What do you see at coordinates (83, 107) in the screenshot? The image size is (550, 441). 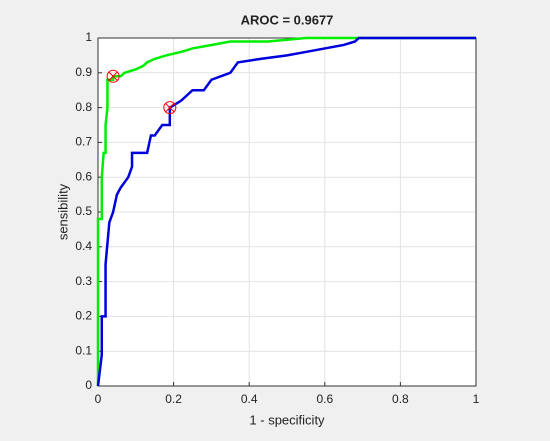 I see `y-tick-label: 0.8` at bounding box center [83, 107].